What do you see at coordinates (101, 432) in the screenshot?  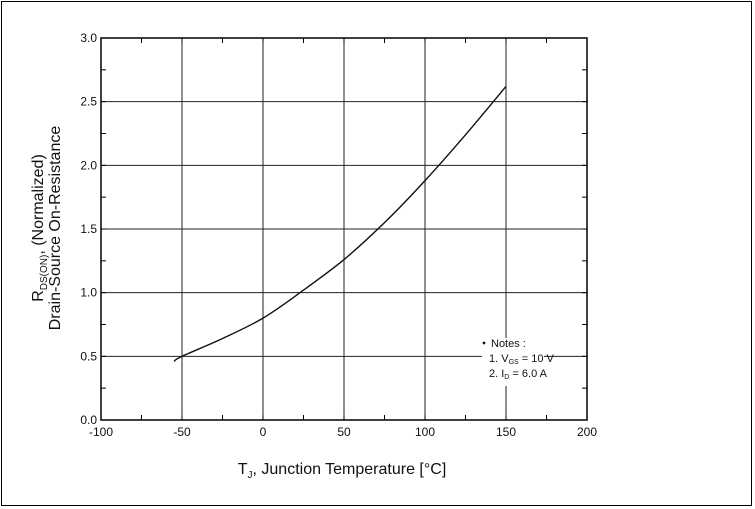 I see `x-tick-label: -100` at bounding box center [101, 432].